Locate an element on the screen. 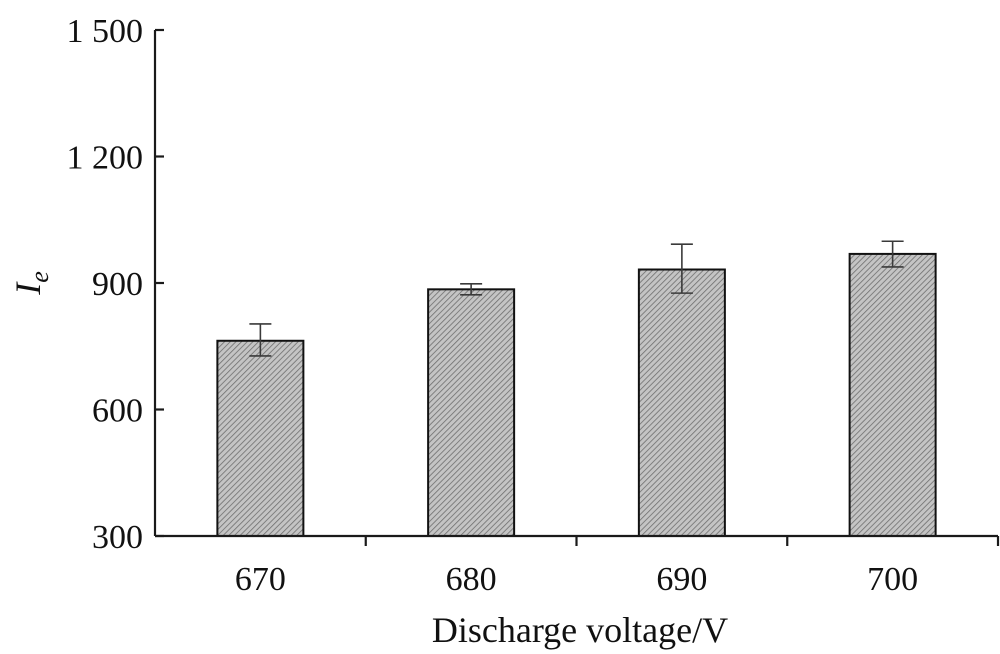  y-tick-label: 1 500 is located at coordinates (105, 31).